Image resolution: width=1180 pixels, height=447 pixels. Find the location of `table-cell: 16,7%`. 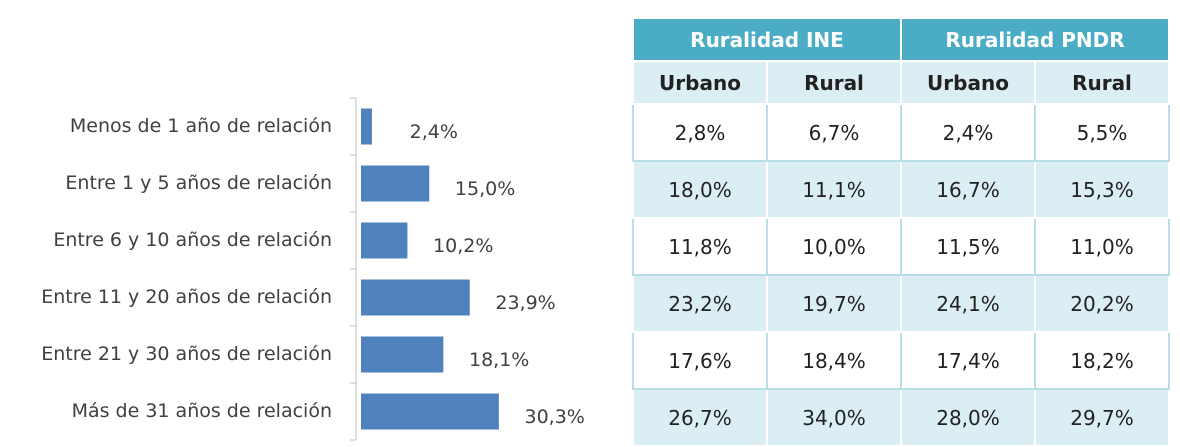

table-cell: 16,7% is located at coordinates (968, 189).